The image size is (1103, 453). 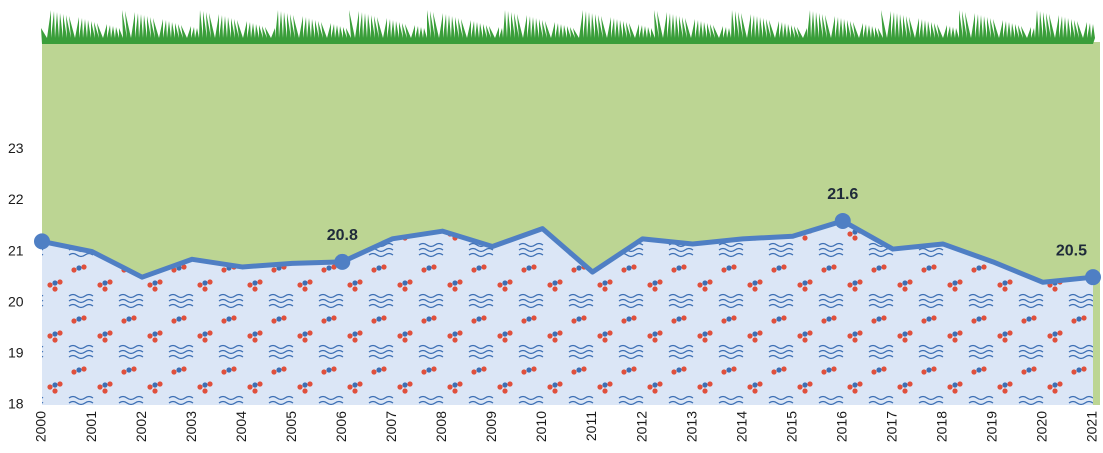 I want to click on value-label: 21.6, so click(x=842, y=194).